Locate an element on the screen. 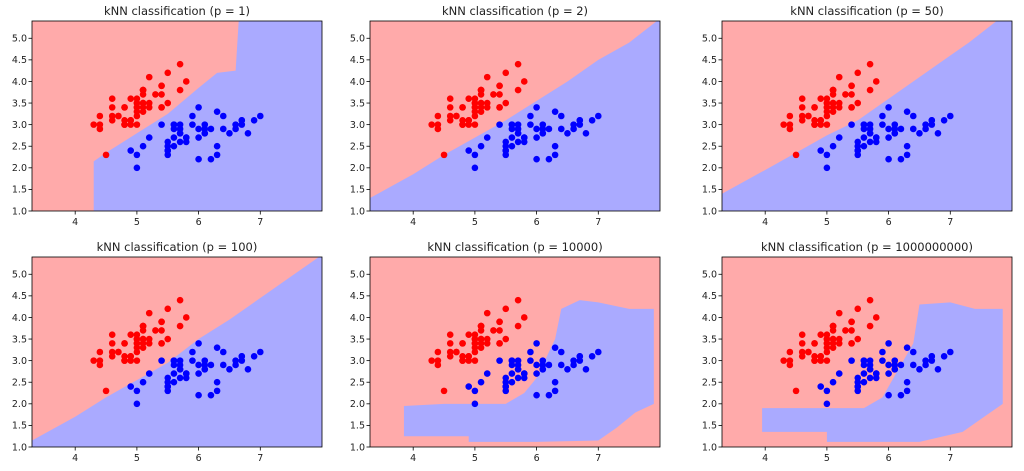 This screenshot has width=1024, height=471. x-tick-label: 7 is located at coordinates (598, 222).